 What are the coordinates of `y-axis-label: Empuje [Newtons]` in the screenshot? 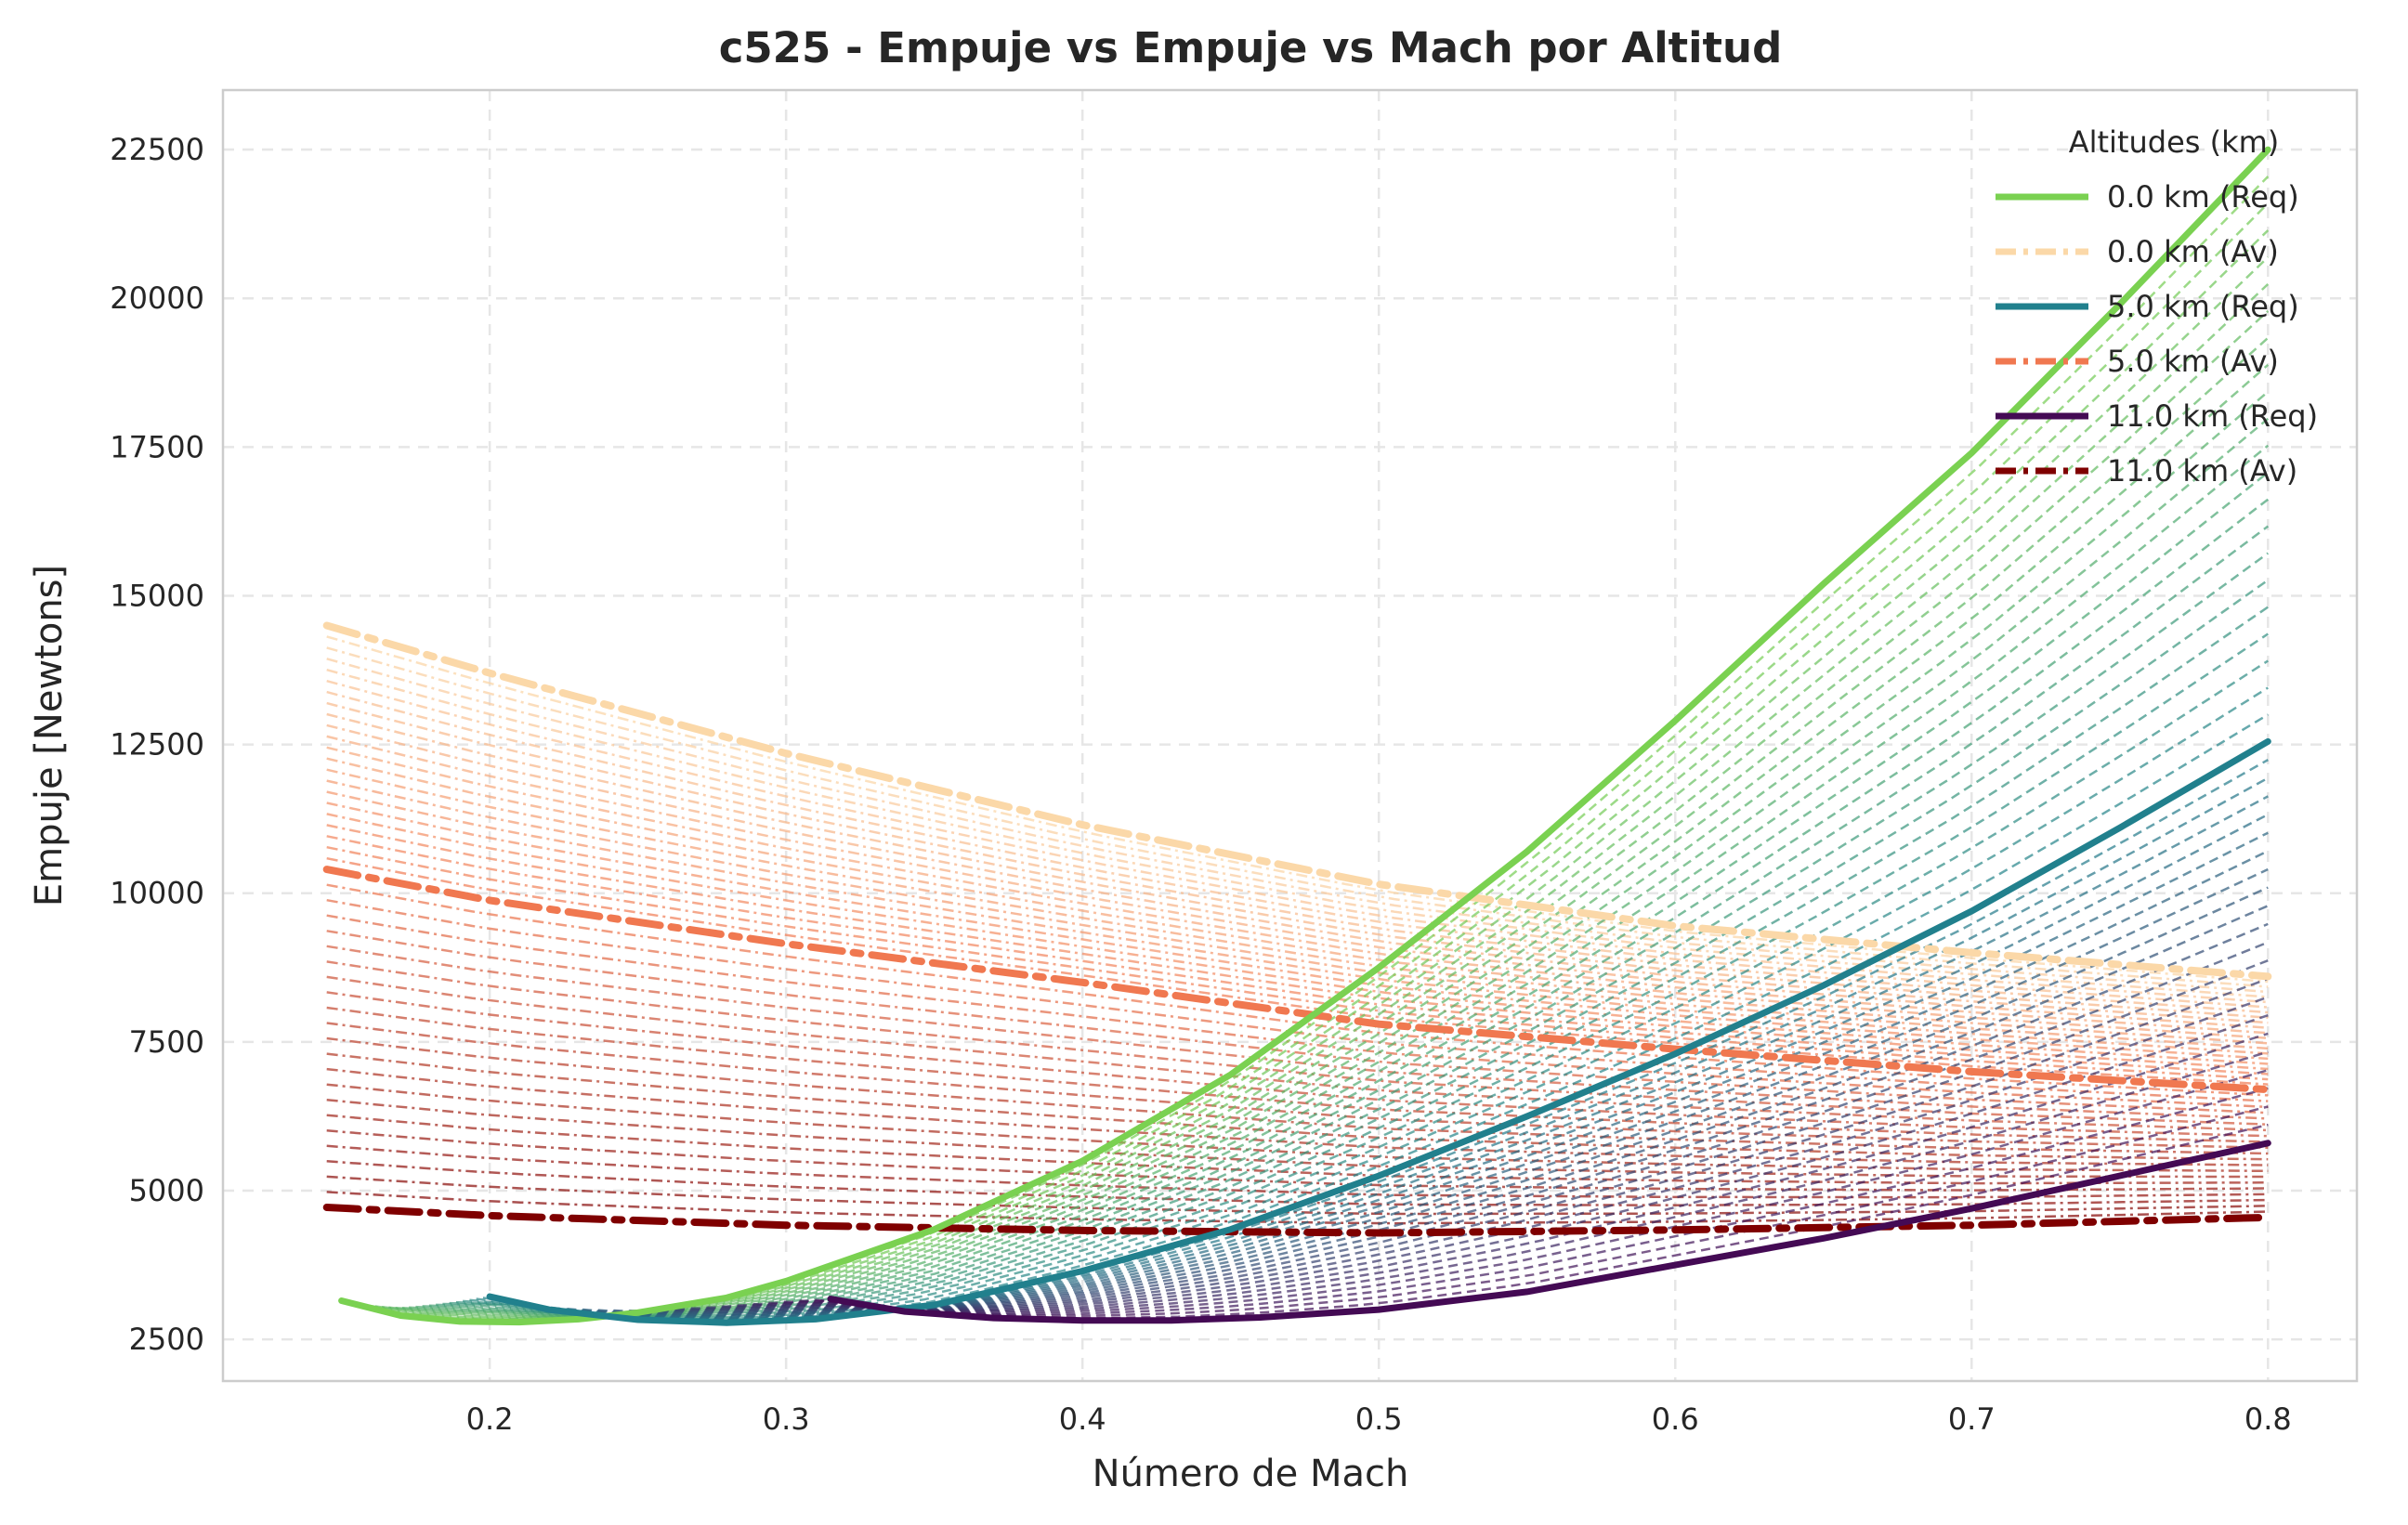 It's located at (49, 735).